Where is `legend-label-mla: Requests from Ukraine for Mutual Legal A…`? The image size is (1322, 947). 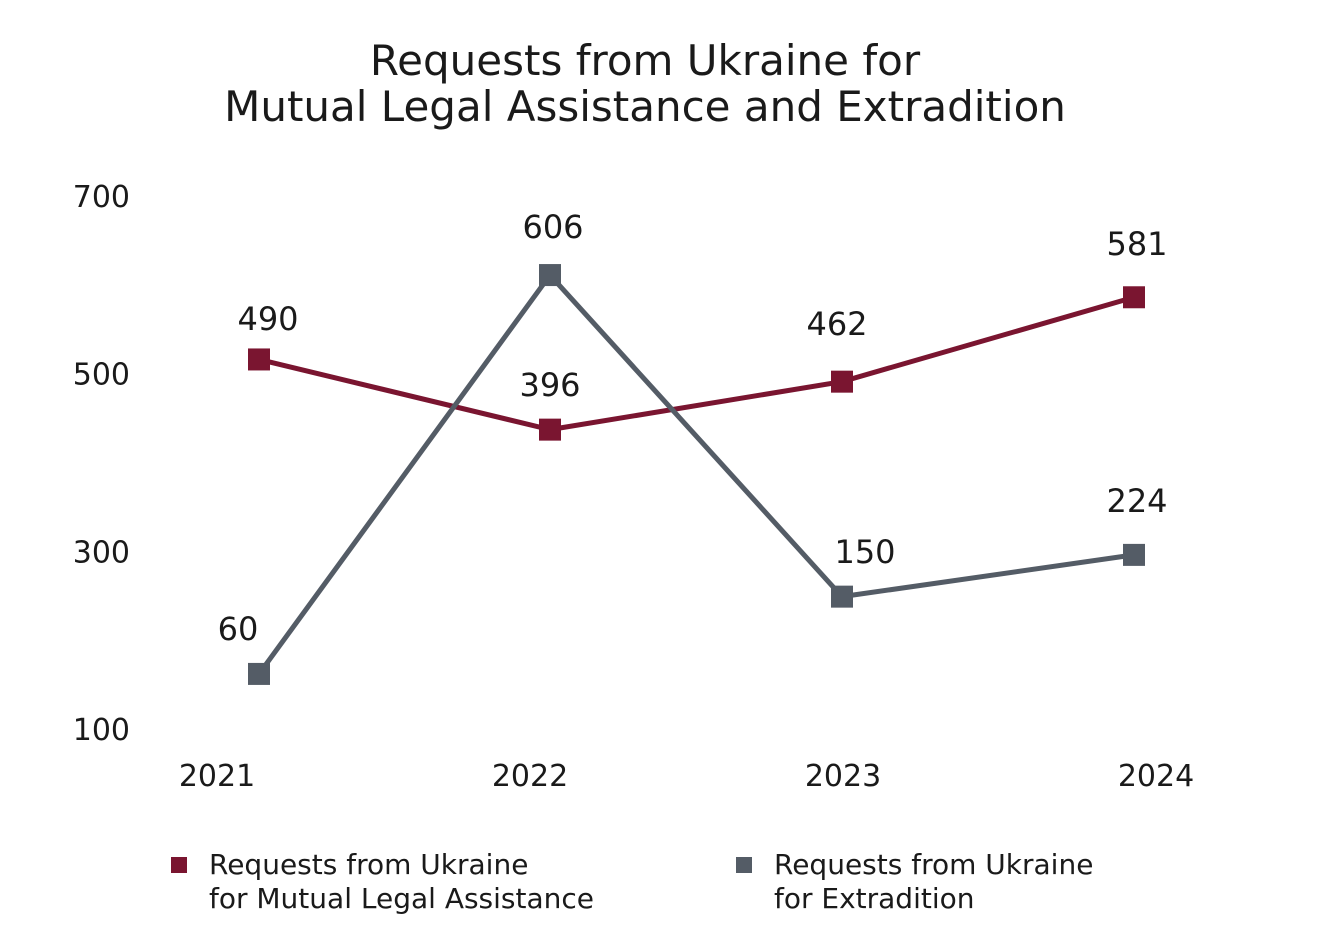 legend-label-mla: Requests from Ukraine for Mutual Legal A… is located at coordinates (401, 882).